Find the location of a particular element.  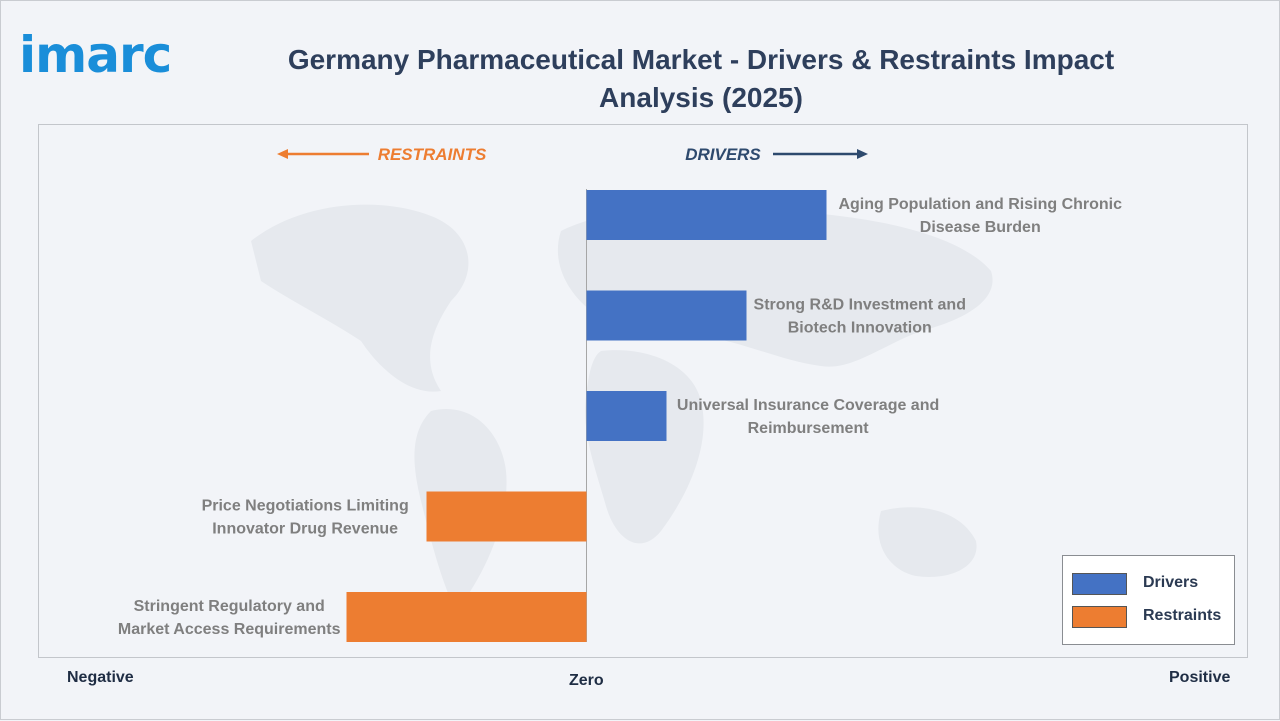

legend-label-restraints: Restraints is located at coordinates (1182, 615).